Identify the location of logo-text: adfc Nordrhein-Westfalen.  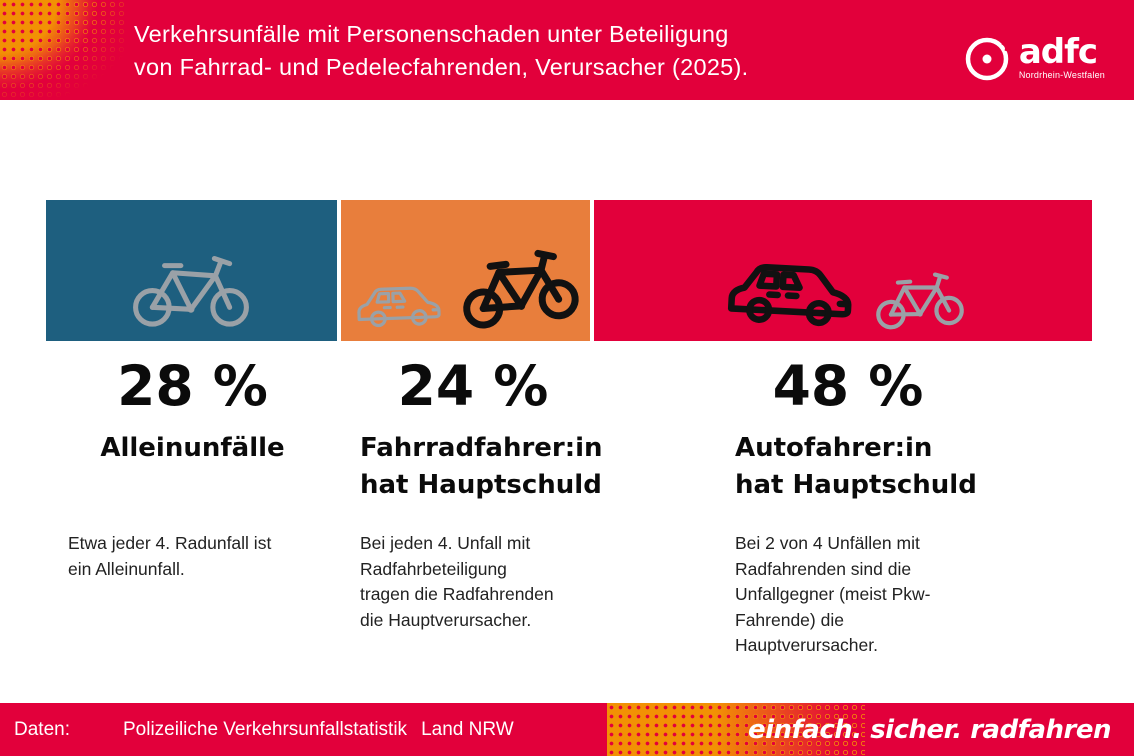
(1062, 57).